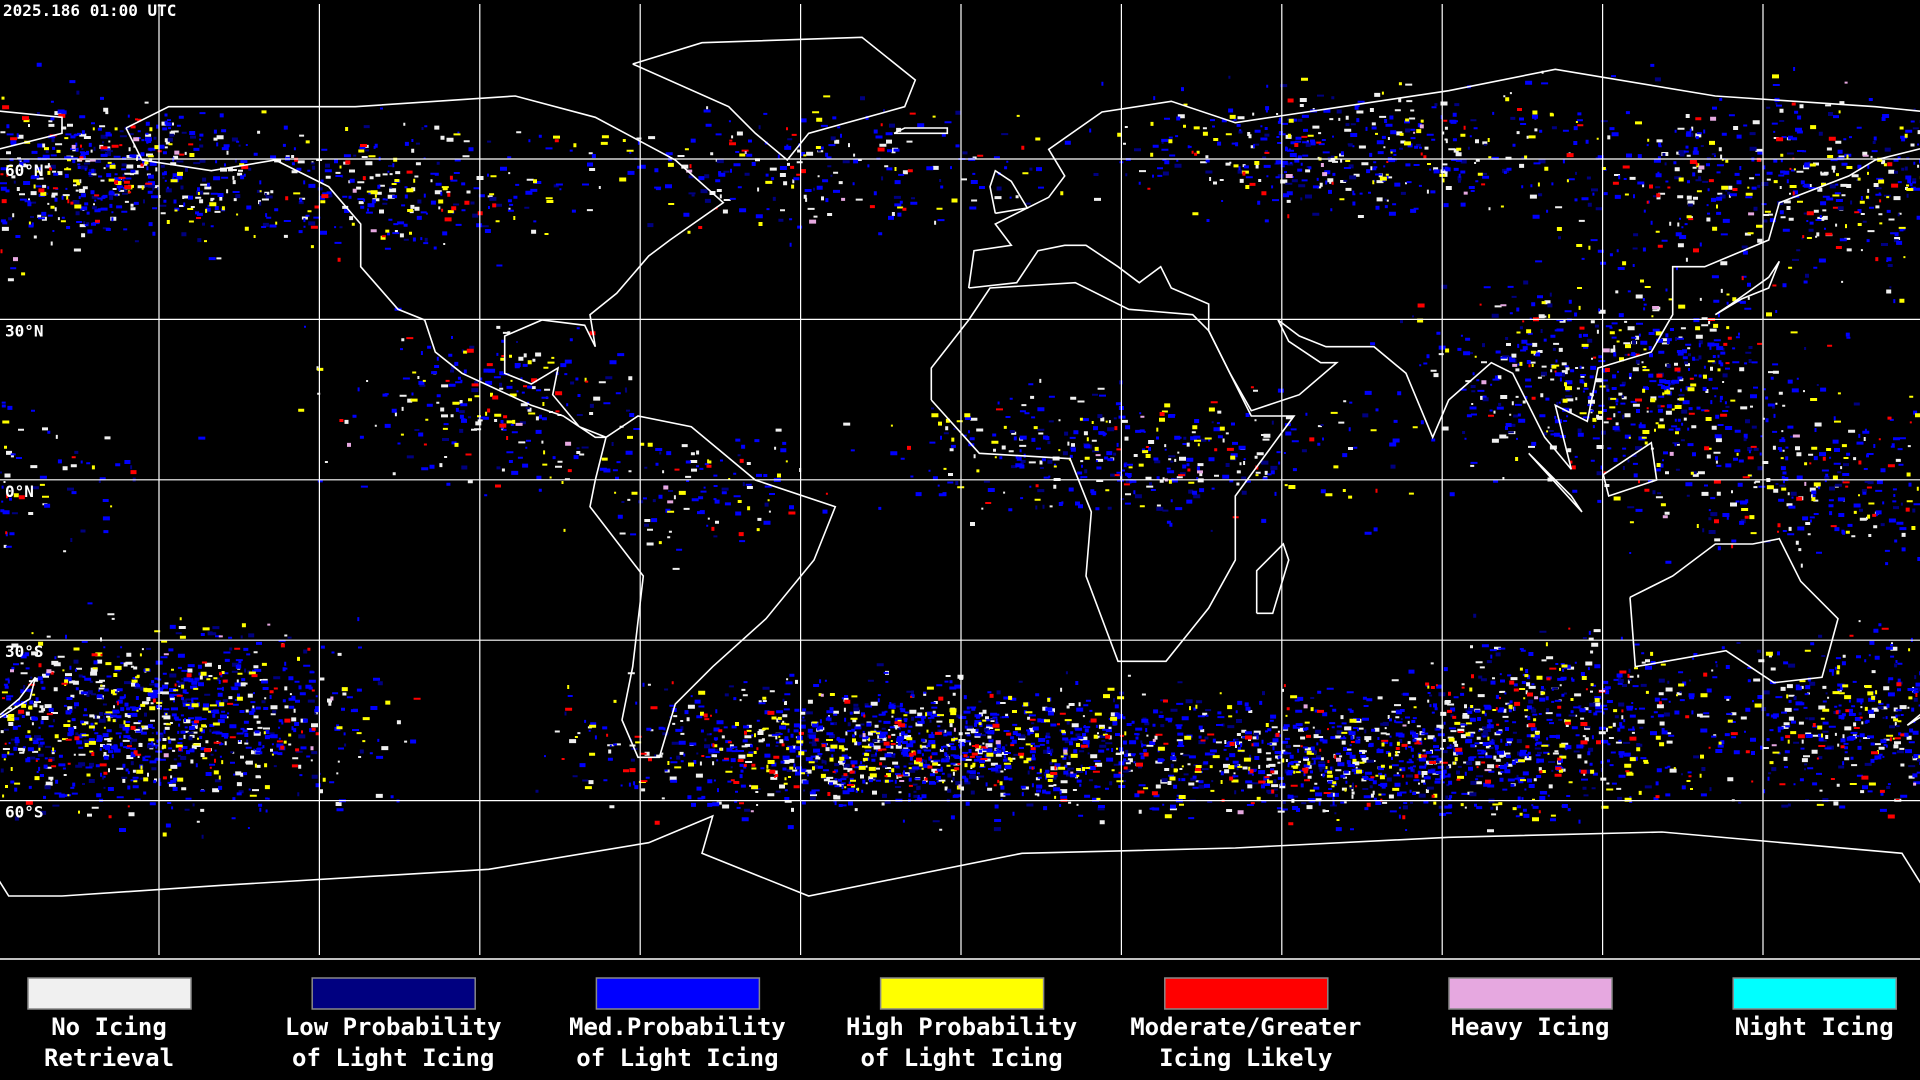 The image size is (1920, 1080). What do you see at coordinates (24, 170) in the screenshot?
I see `latitude-label: 60°N` at bounding box center [24, 170].